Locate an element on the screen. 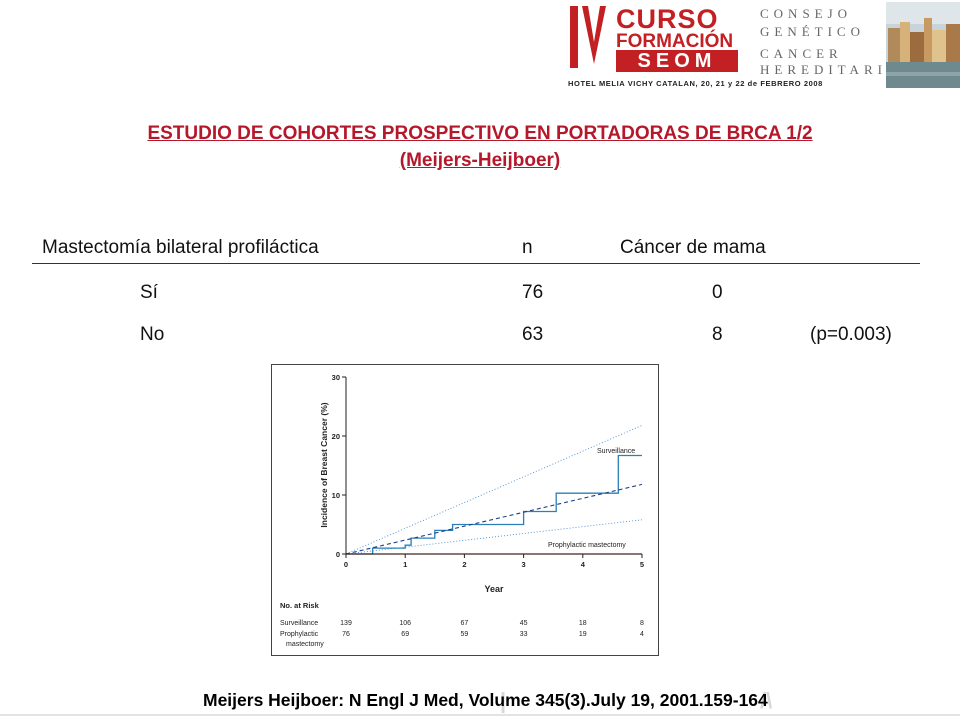 Image resolution: width=960 pixels, height=720 pixels. risk-value: 76 is located at coordinates (346, 634).